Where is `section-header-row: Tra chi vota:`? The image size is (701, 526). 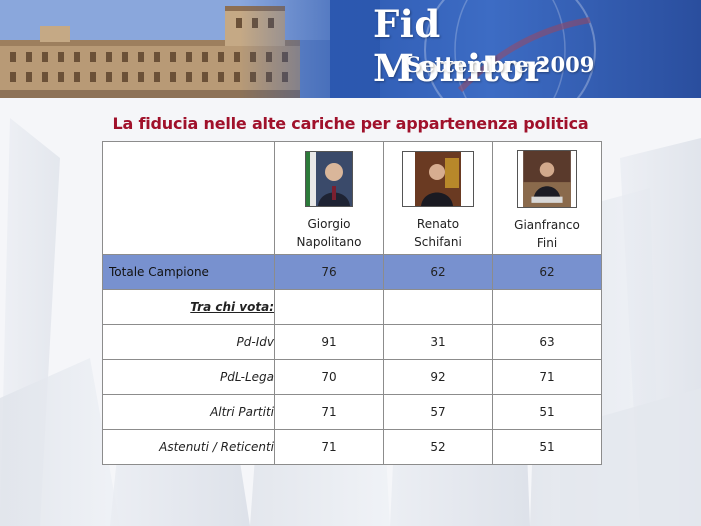
section-header-row: Tra chi vota: is located at coordinates (352, 307).